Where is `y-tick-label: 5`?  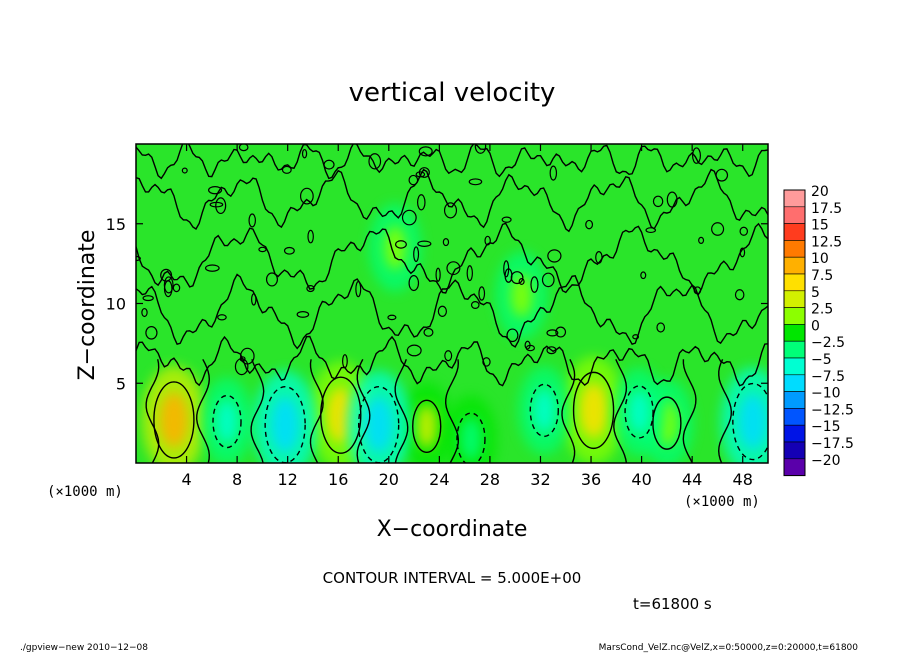 y-tick-label: 5 is located at coordinates (121, 383).